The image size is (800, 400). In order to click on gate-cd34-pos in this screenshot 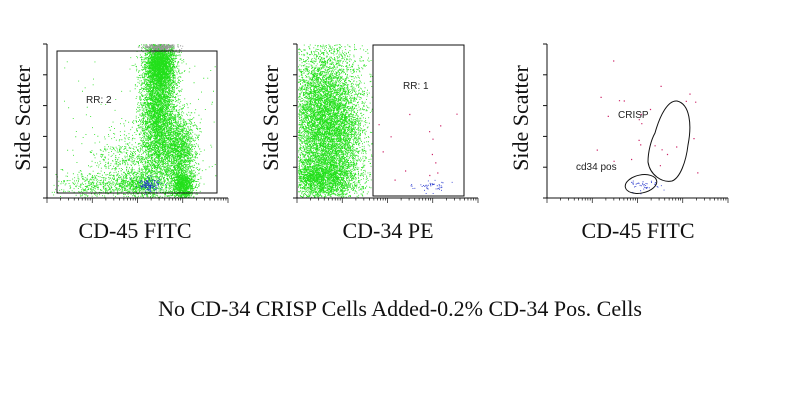, I will do `click(641, 184)`.